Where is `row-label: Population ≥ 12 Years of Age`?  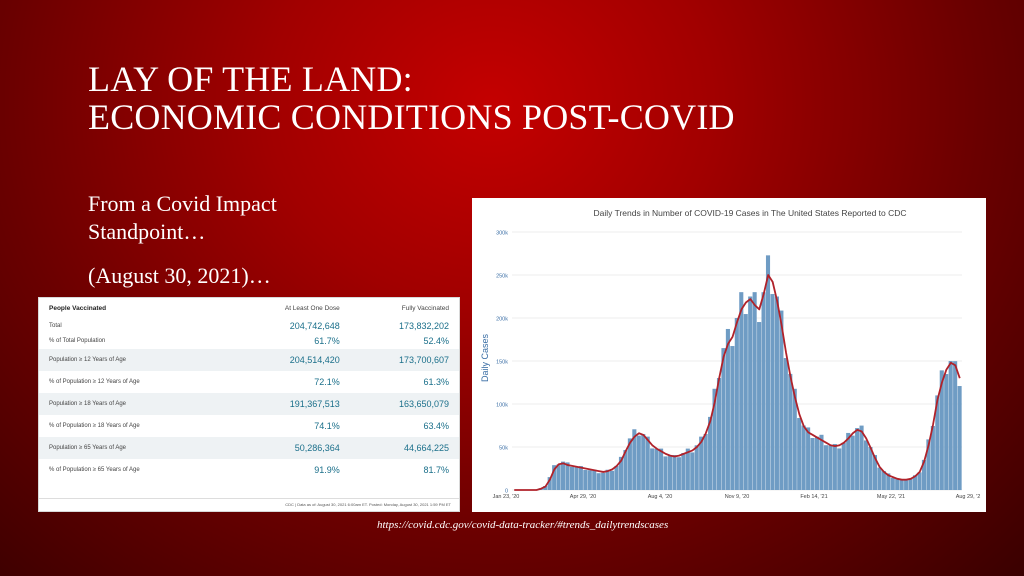 row-label: Population ≥ 12 Years of Age is located at coordinates (140, 360).